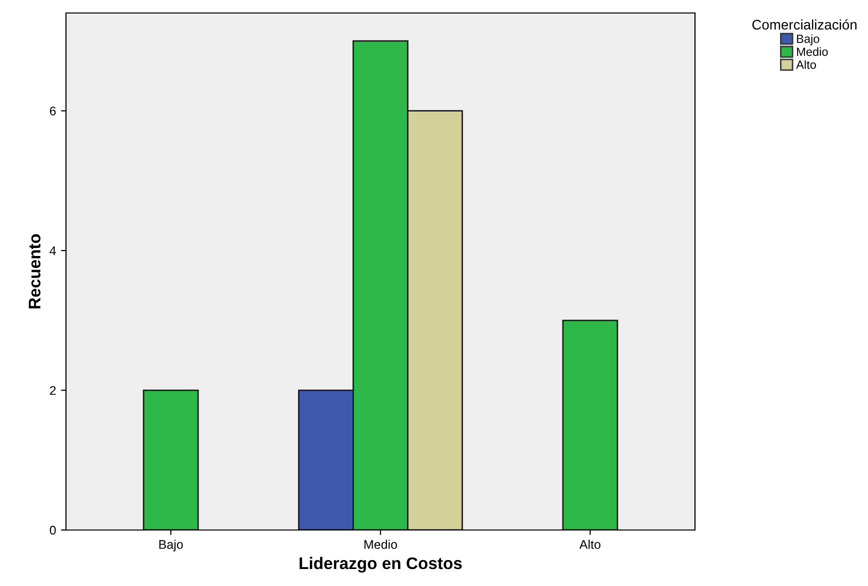 This screenshot has height=586, width=868. Describe the element at coordinates (381, 564) in the screenshot. I see `x-axis-title: Liderazgo en Costos` at that location.